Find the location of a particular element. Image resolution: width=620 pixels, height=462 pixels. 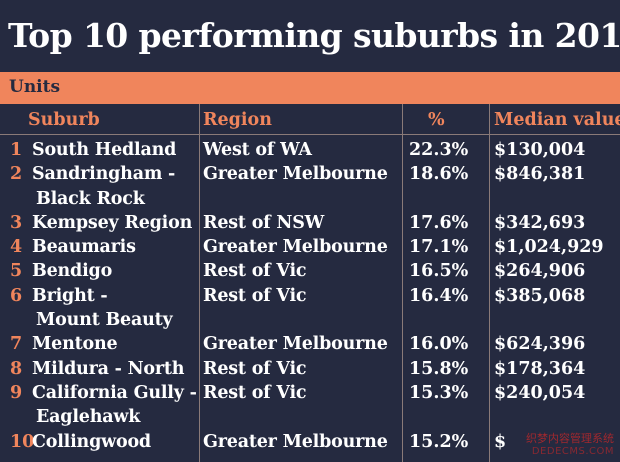

suburb-name-line: Bright - is located at coordinates (70, 295).